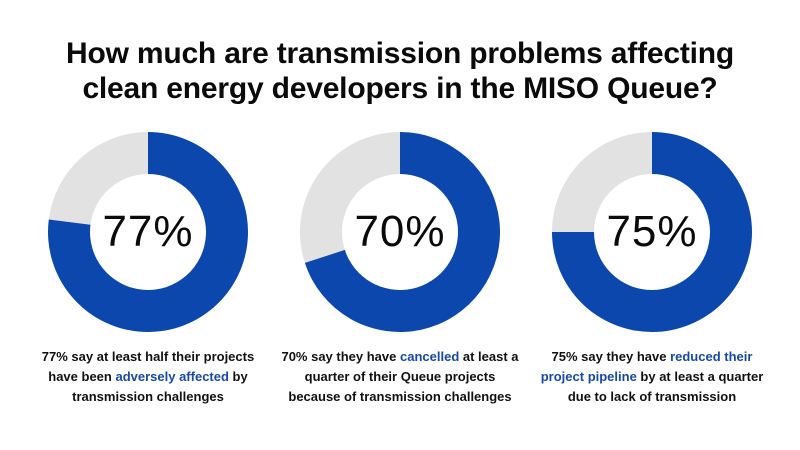 The image size is (800, 450). I want to click on donut-2-caption-highlight: cancelled, so click(430, 356).